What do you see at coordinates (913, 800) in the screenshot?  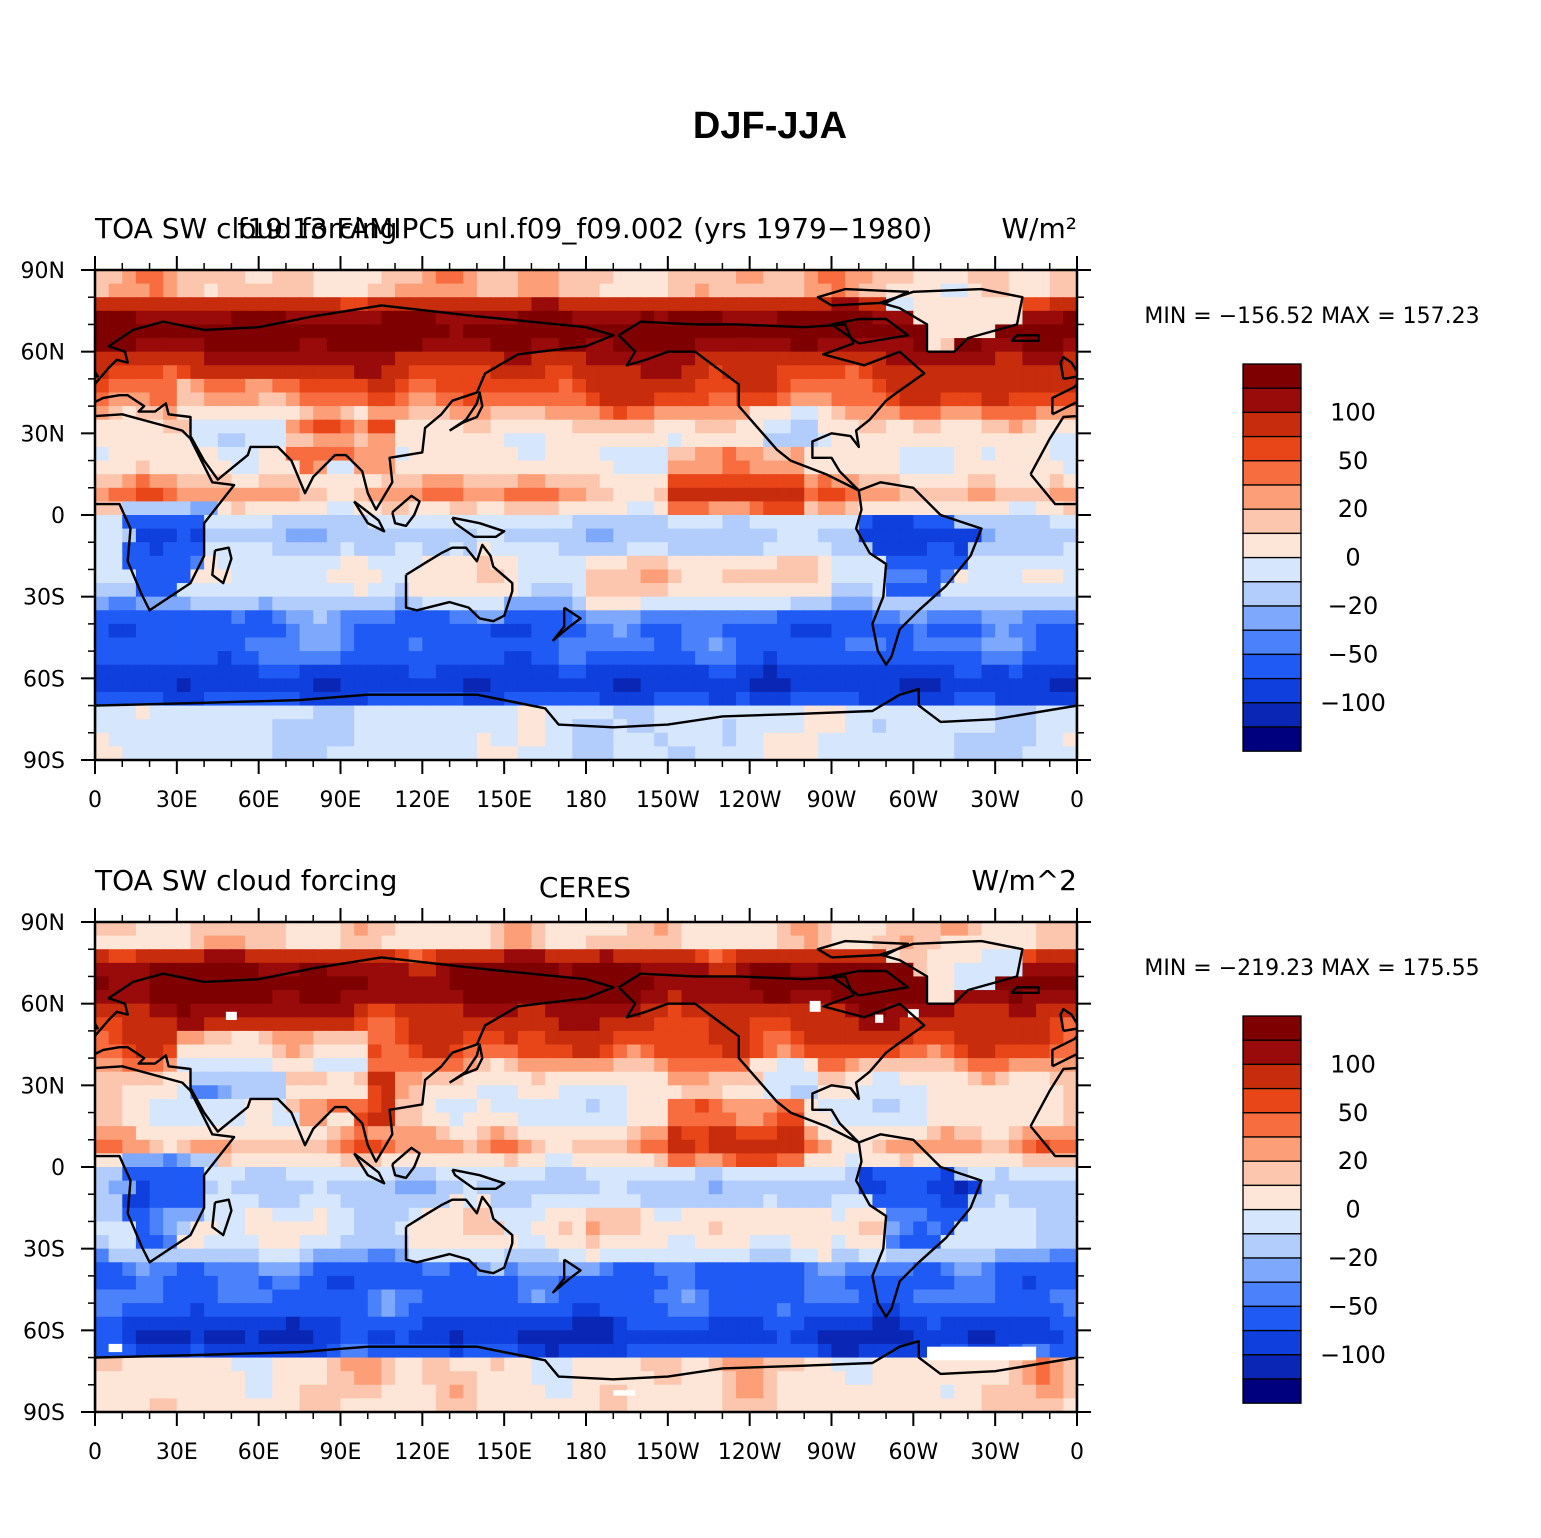 I see `x-tick-label: 60W` at bounding box center [913, 800].